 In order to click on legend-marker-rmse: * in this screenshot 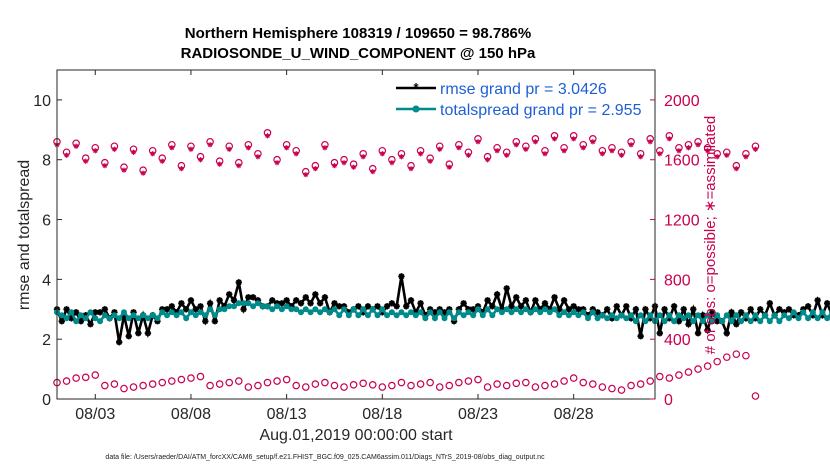, I will do `click(416, 87)`.